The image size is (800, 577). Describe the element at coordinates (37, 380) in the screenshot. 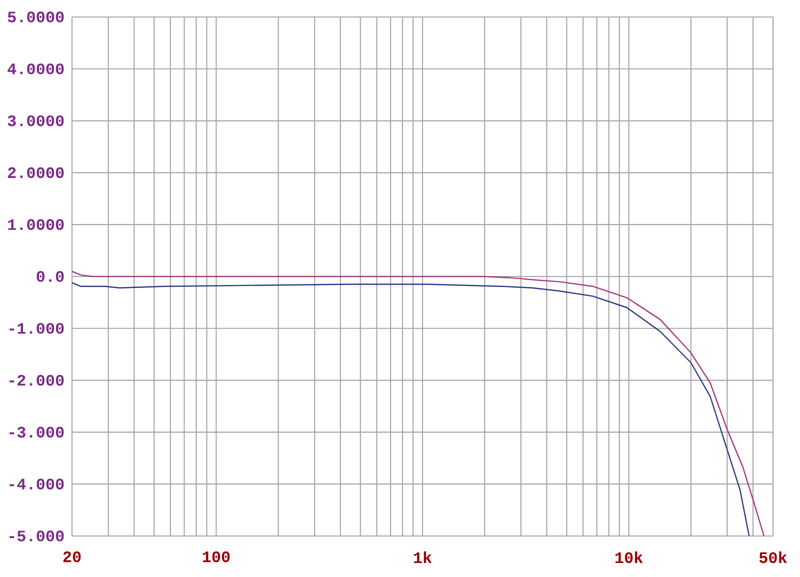

I see `y-tick-label: -2.000` at that location.